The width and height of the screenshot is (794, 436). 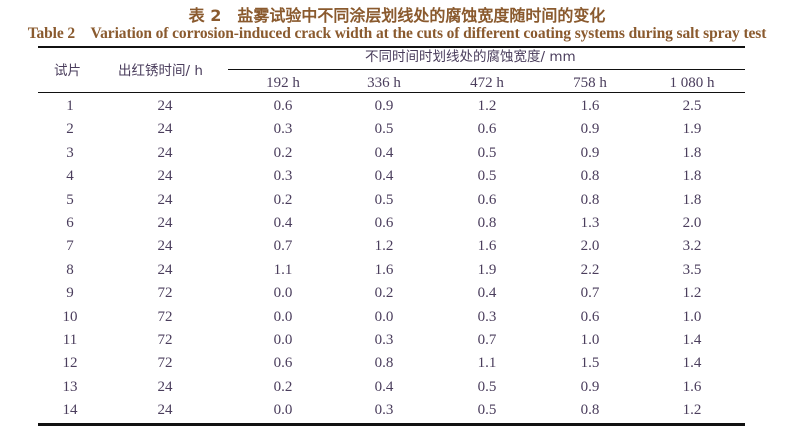 I want to click on bottom-rule, so click(x=391, y=424).